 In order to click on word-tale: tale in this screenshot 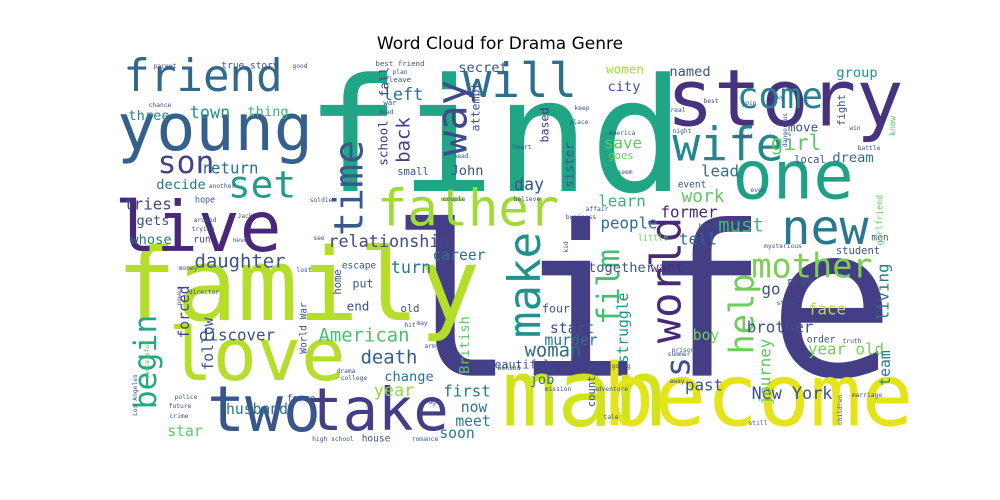, I will do `click(610, 417)`.